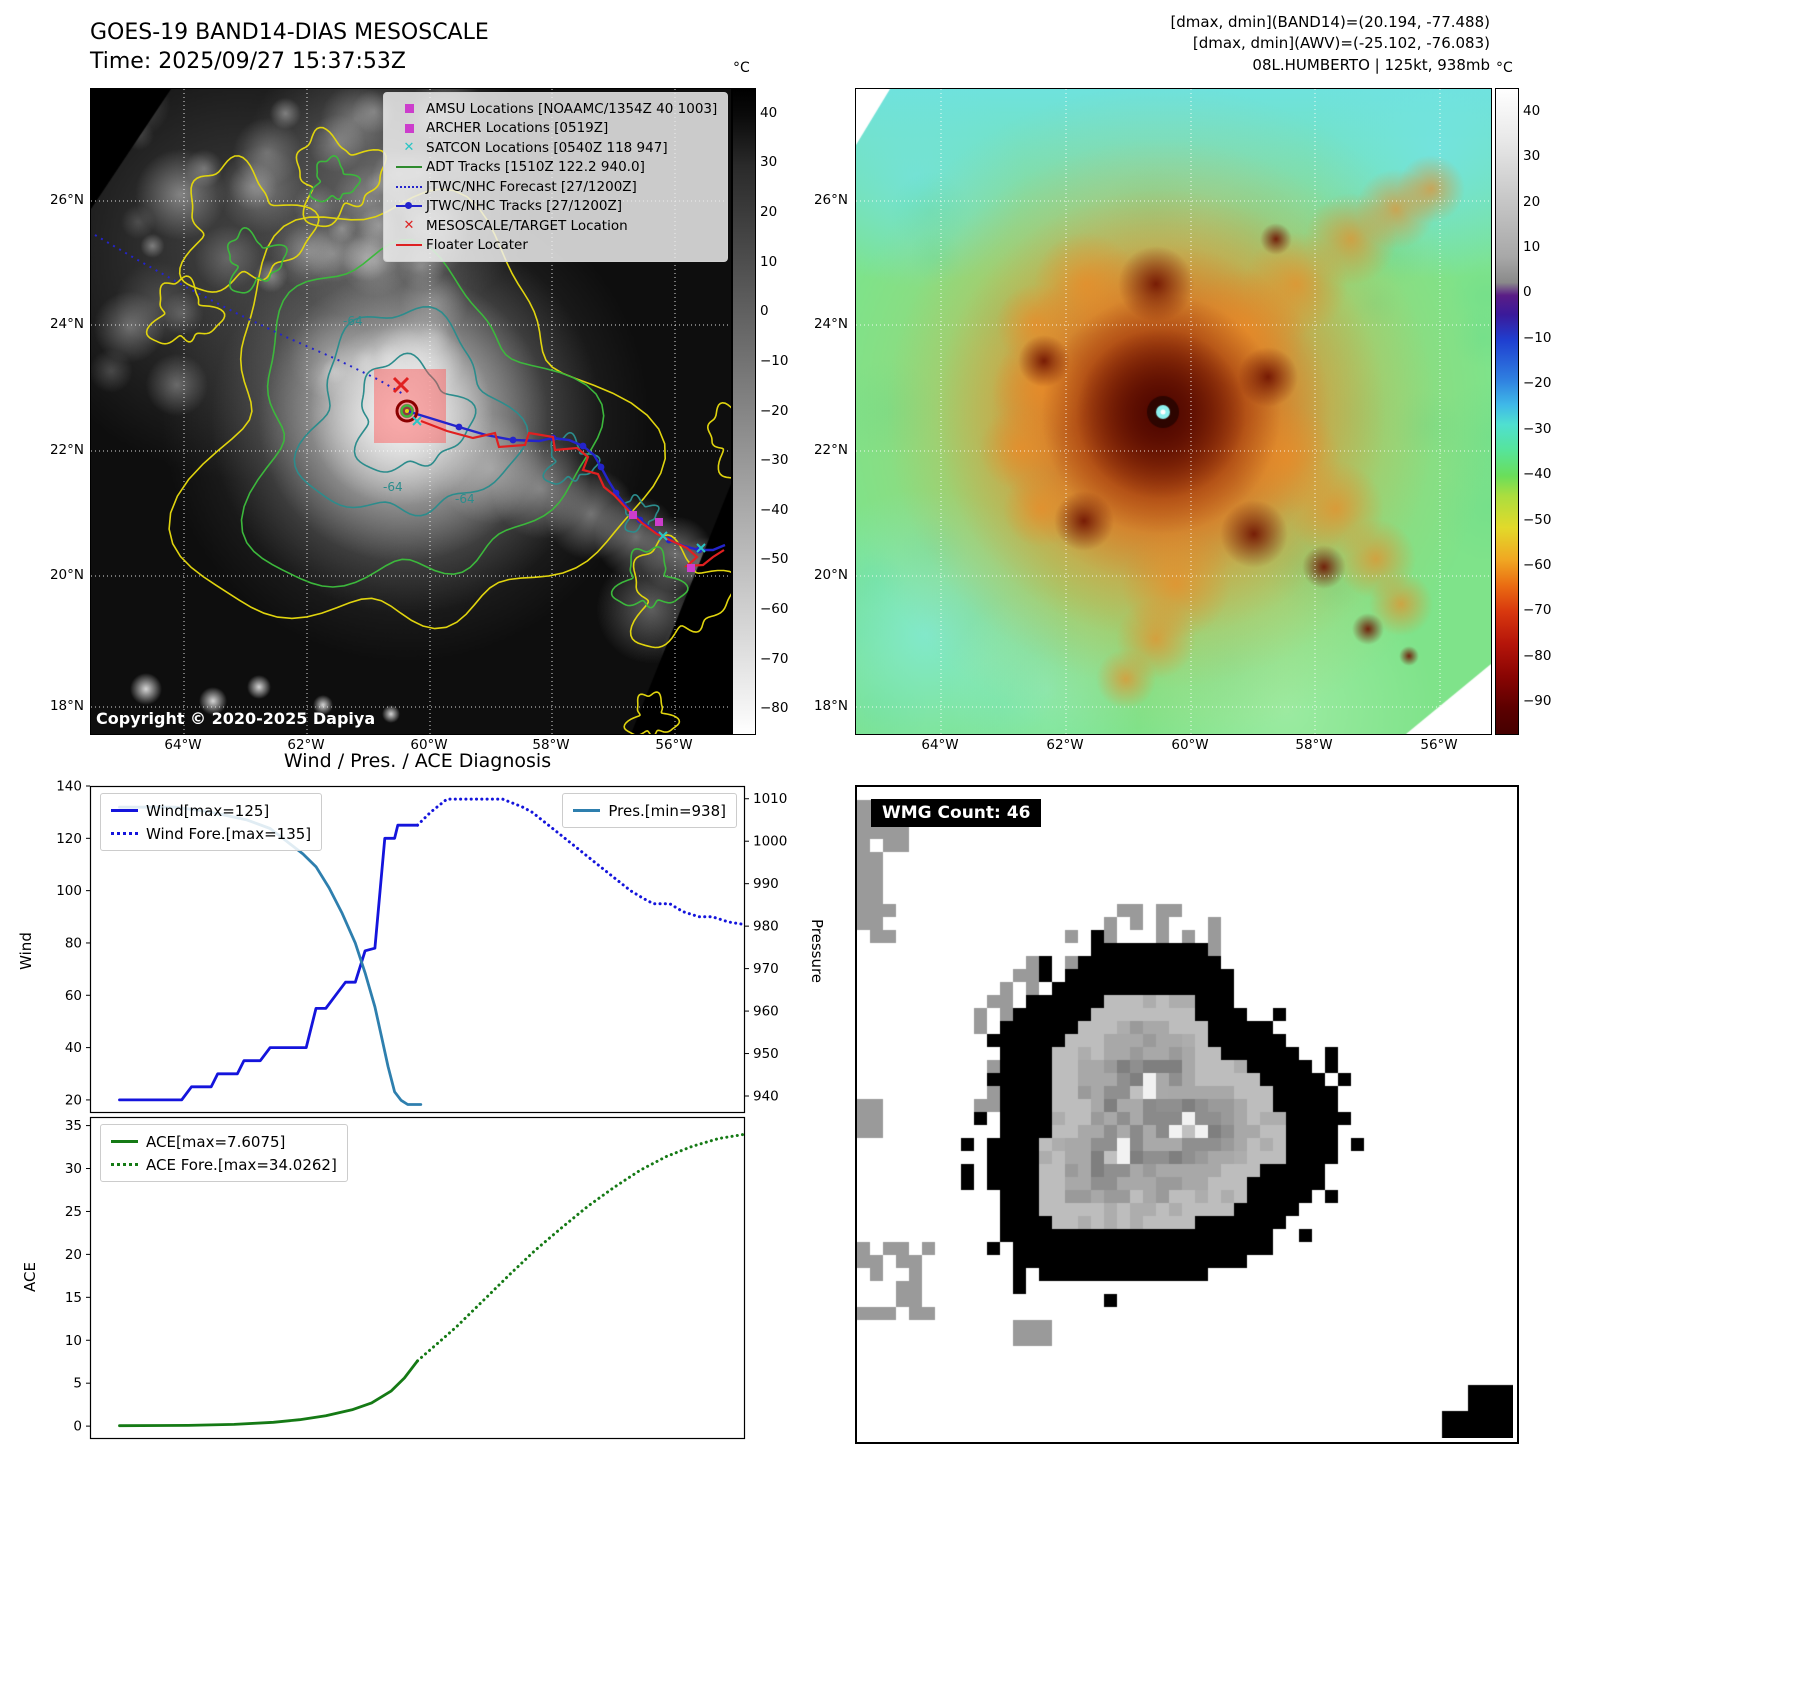 The image size is (1797, 1690). I want to click on awv-colorbar, so click(1507, 411).